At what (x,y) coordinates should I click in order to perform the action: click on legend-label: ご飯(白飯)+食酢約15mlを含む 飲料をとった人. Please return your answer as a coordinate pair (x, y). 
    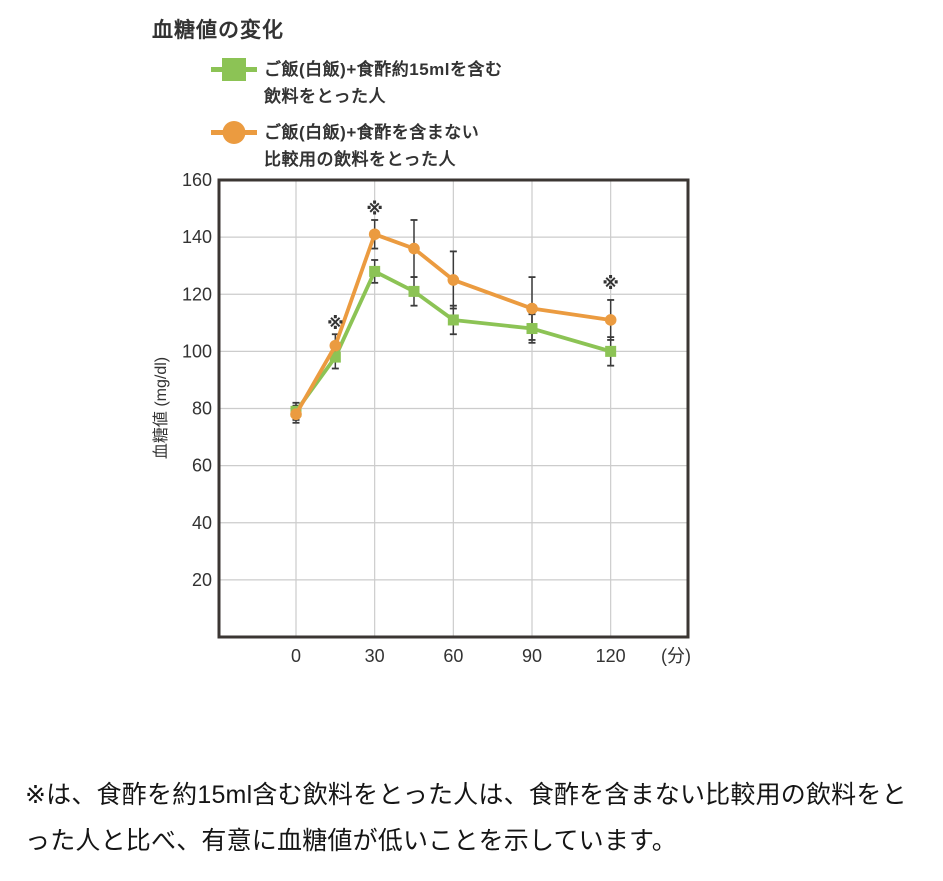
    Looking at the image, I should click on (383, 83).